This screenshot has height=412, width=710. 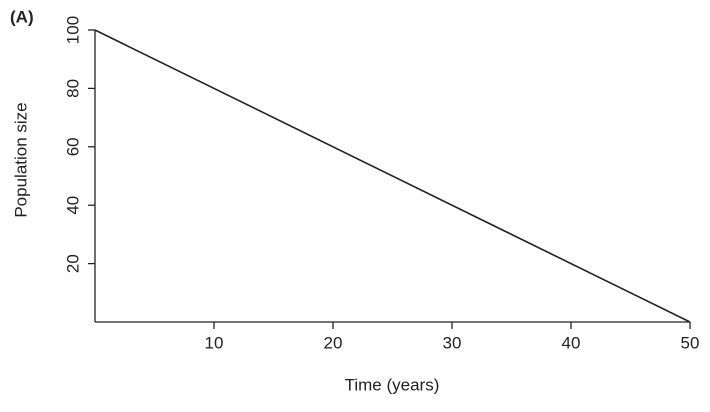 What do you see at coordinates (214, 342) in the screenshot?
I see `x-tick-label: 10` at bounding box center [214, 342].